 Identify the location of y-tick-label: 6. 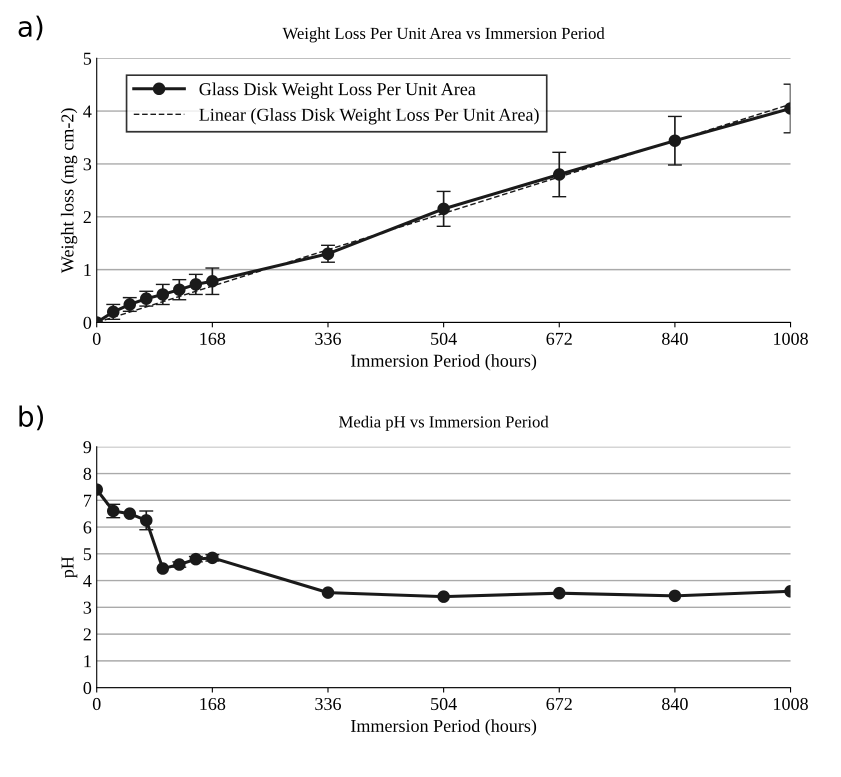
(88, 527).